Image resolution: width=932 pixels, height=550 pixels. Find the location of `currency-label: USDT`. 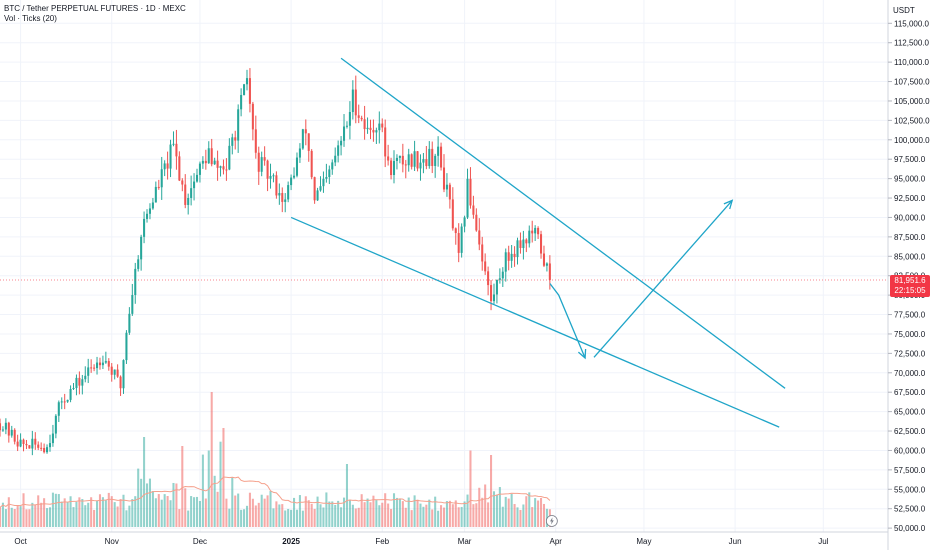

currency-label: USDT is located at coordinates (904, 10).